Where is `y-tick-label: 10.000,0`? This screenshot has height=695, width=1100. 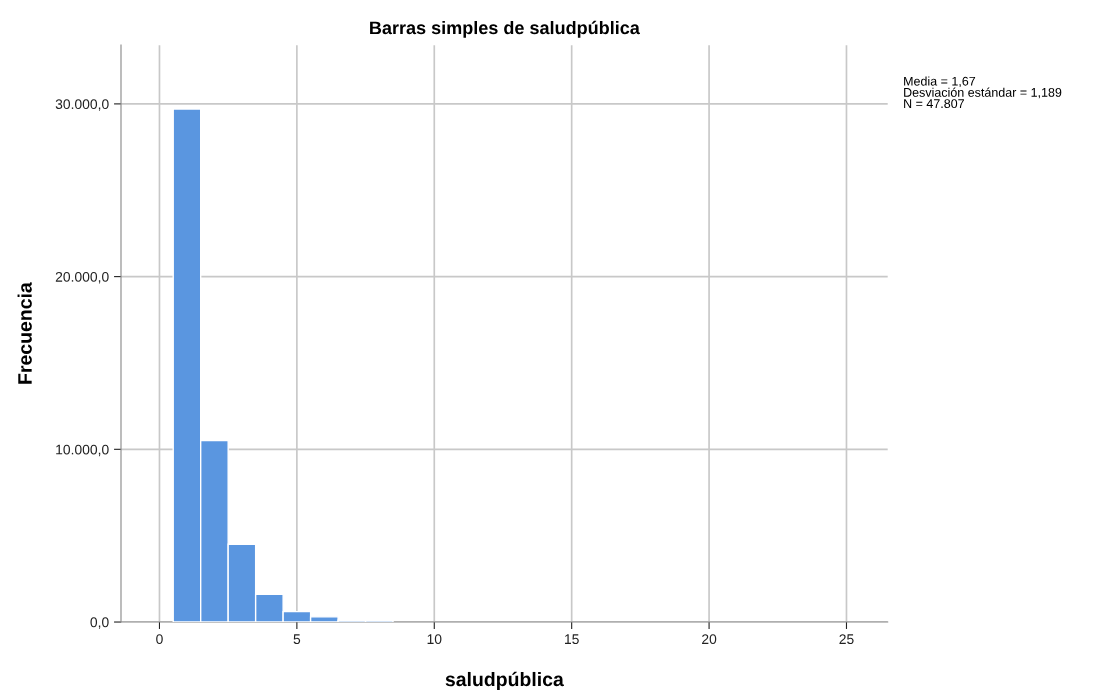 y-tick-label: 10.000,0 is located at coordinates (82, 450).